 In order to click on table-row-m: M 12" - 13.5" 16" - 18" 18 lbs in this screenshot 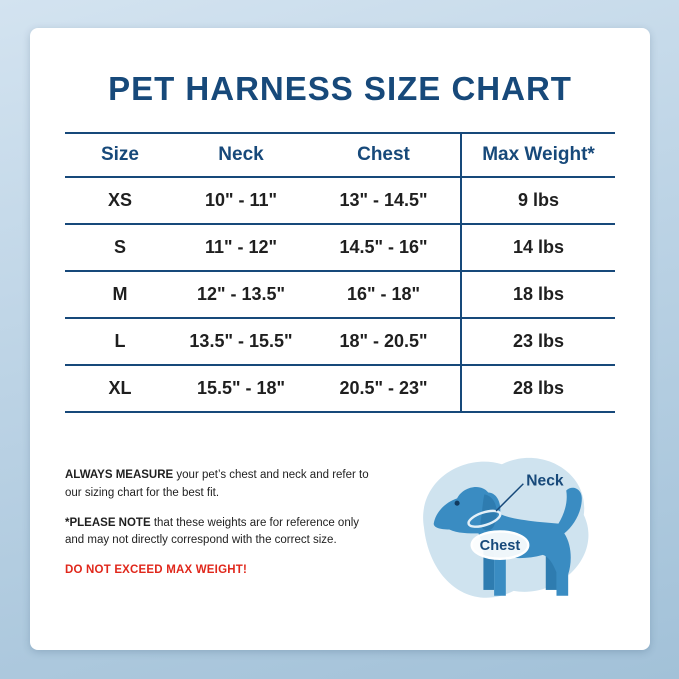, I will do `click(340, 294)`.